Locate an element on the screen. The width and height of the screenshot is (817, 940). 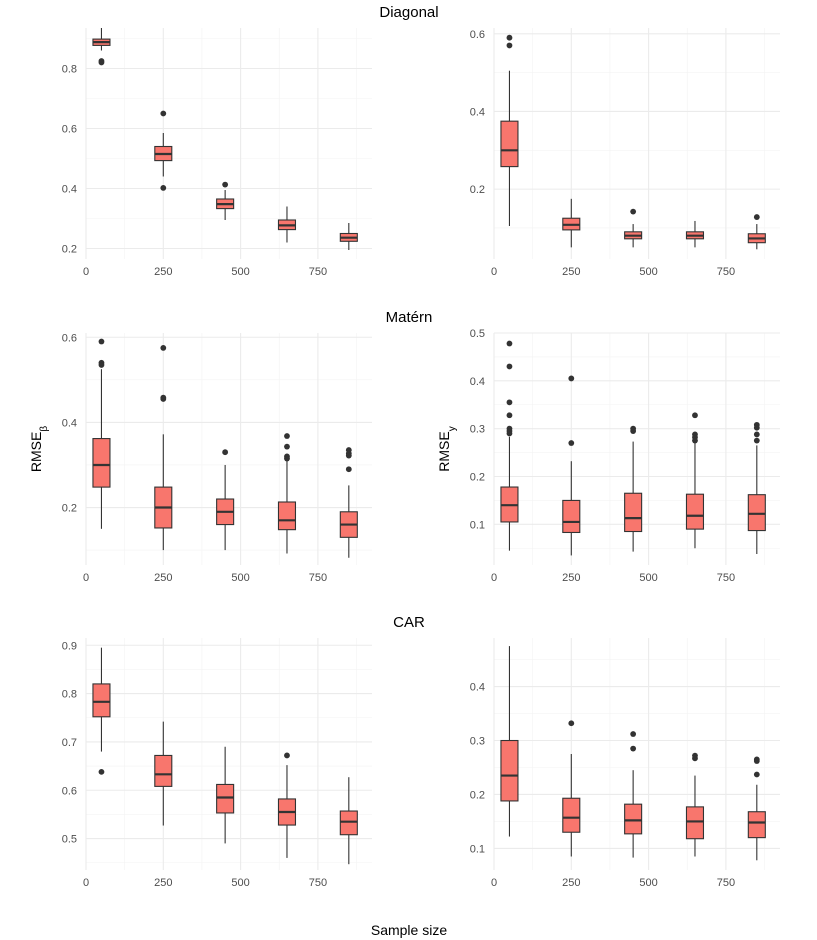
section-title-diagonal: Diagonal is located at coordinates (408, 12).